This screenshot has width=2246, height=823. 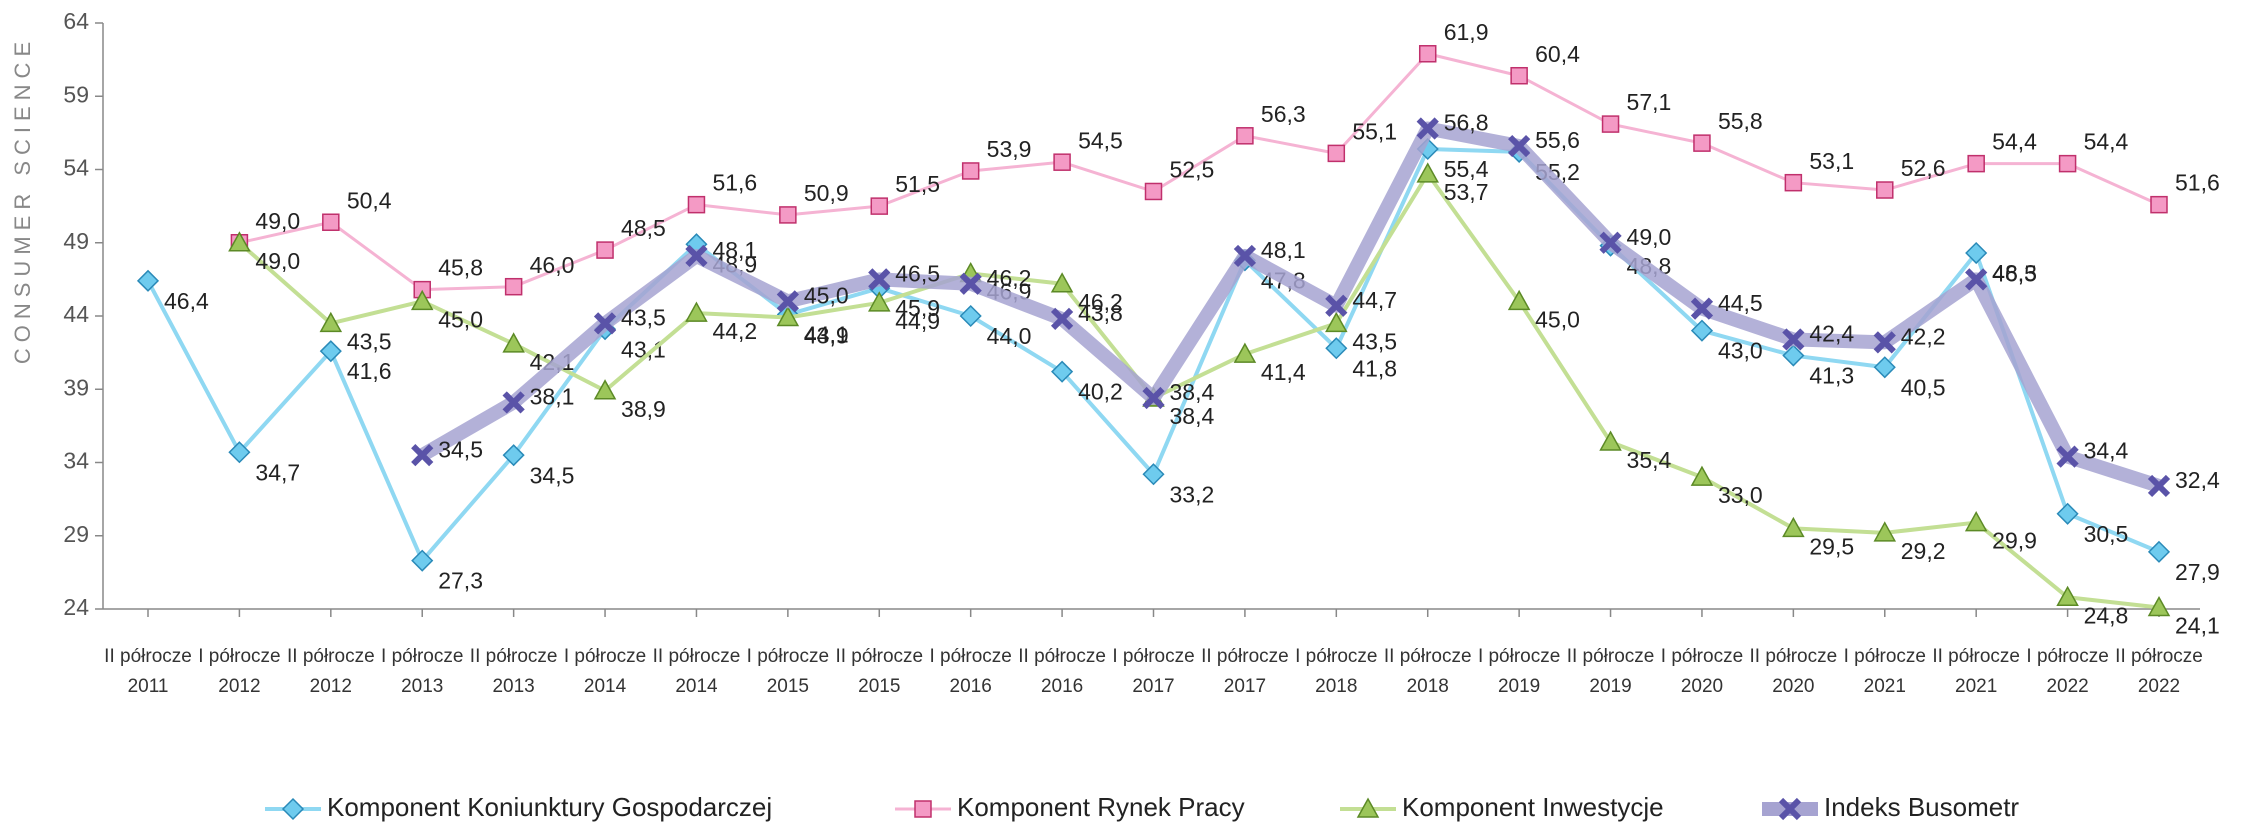 I want to click on data-label: 44,5, so click(x=1740, y=303).